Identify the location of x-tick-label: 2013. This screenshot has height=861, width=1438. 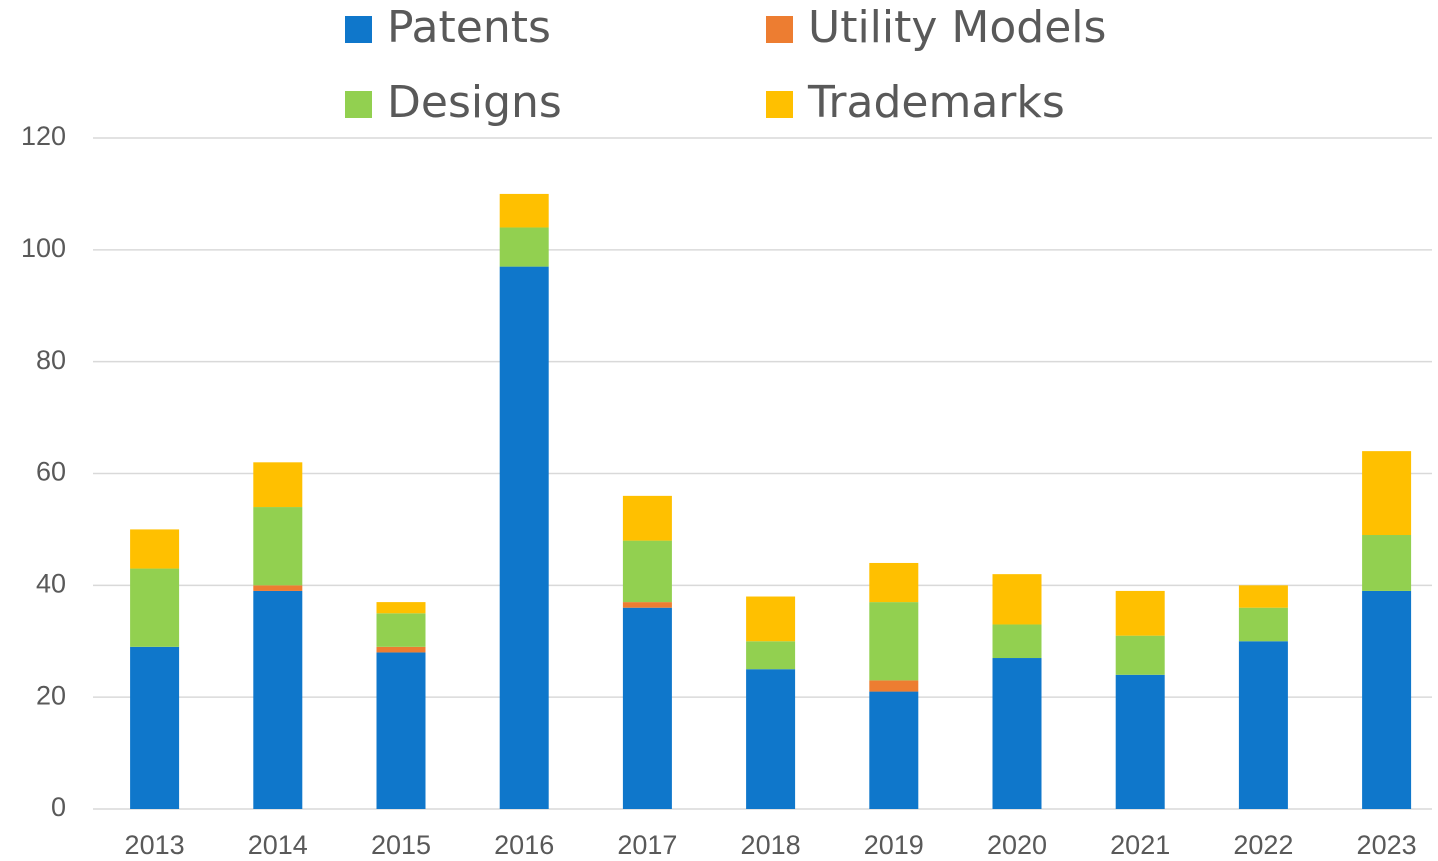
(155, 845).